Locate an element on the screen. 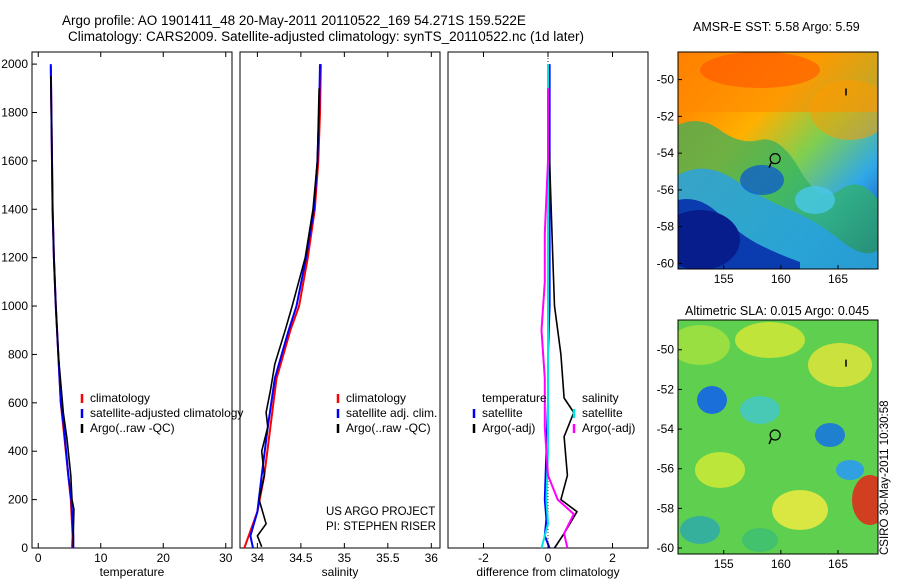  map-y-tick-label-2: -58 is located at coordinates (666, 508).